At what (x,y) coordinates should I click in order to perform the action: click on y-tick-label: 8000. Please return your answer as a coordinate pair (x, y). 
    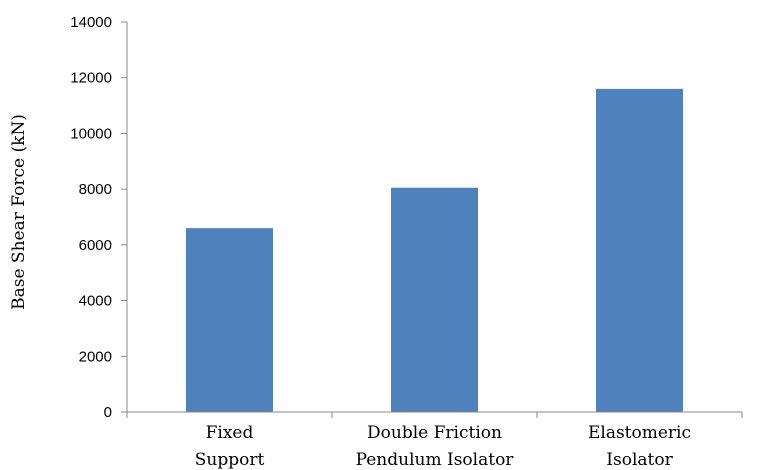
    Looking at the image, I should click on (95, 189).